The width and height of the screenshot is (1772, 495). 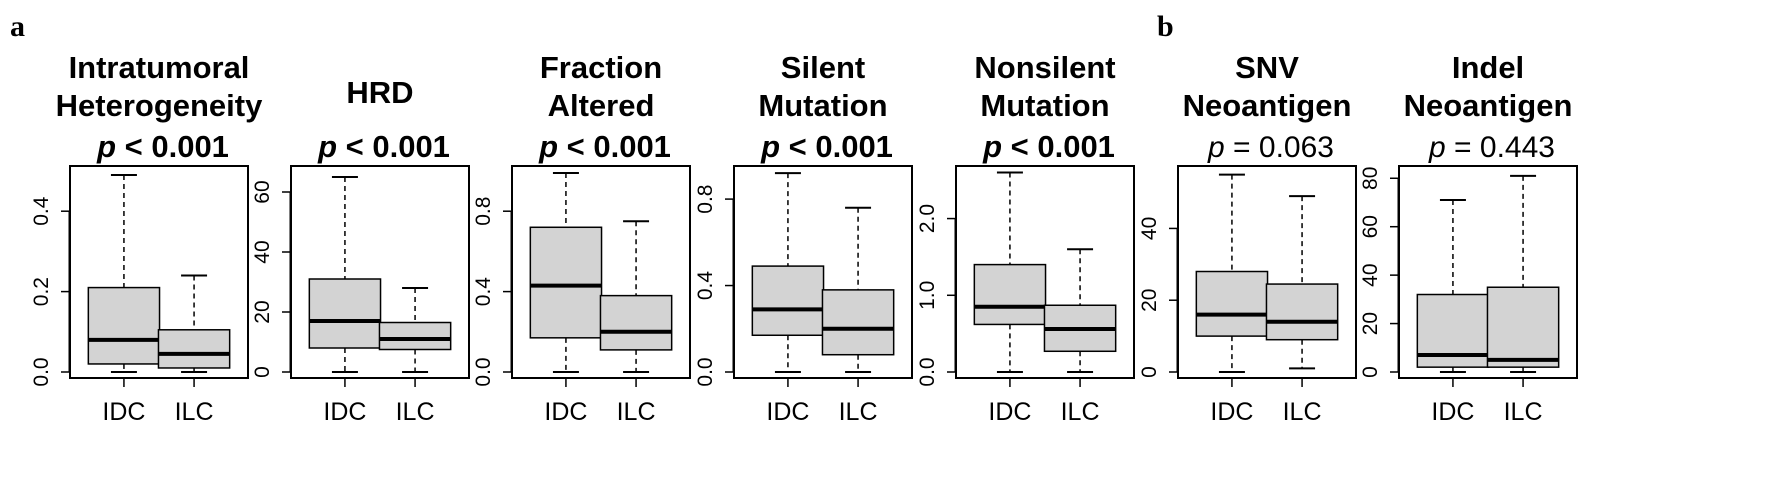 I want to click on y-tick-label: 1.0, so click(x=927, y=295).